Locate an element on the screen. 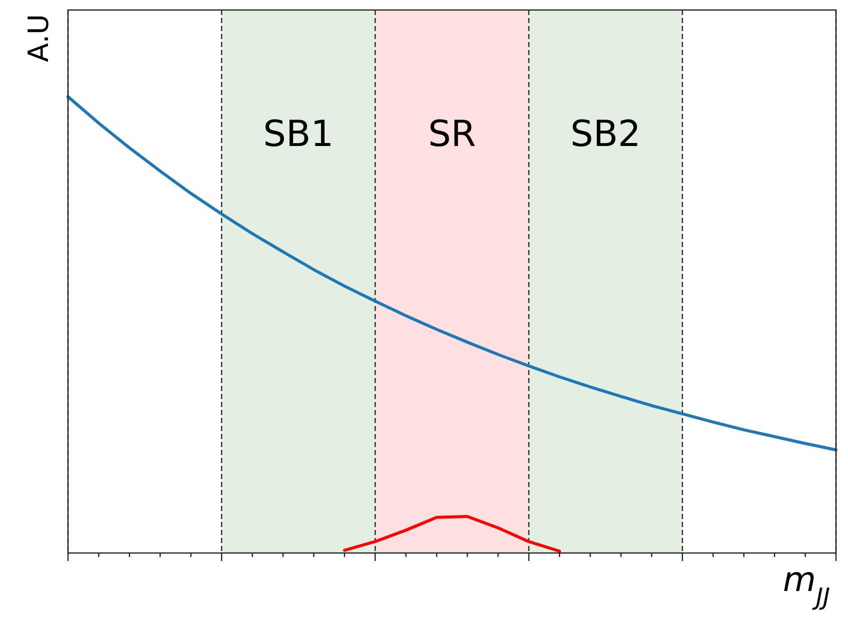 The image size is (848, 621). x-axis-title: m$_{JJ}$ is located at coordinates (806, 585).